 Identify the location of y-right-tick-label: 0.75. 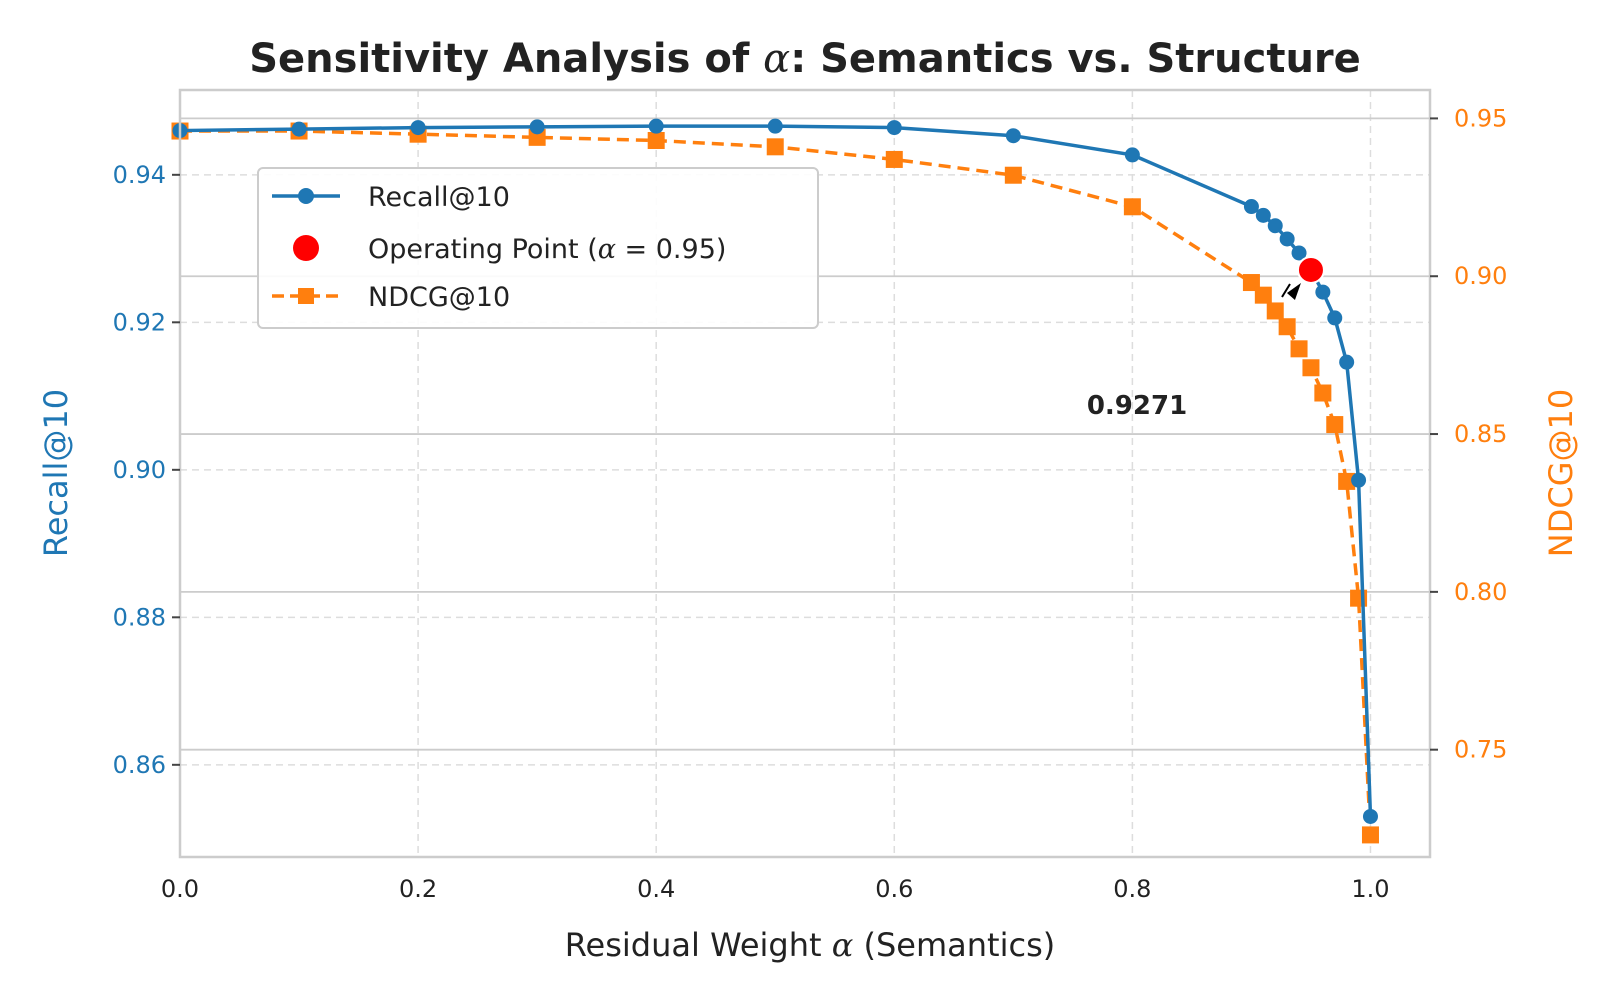
(1480, 750).